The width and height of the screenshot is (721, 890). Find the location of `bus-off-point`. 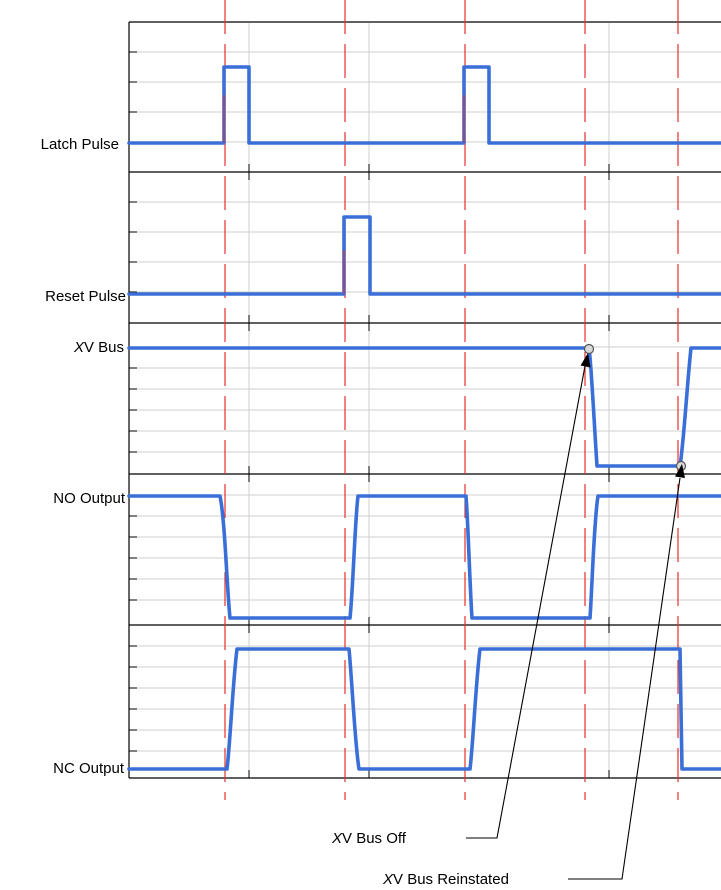

bus-off-point is located at coordinates (589, 349).